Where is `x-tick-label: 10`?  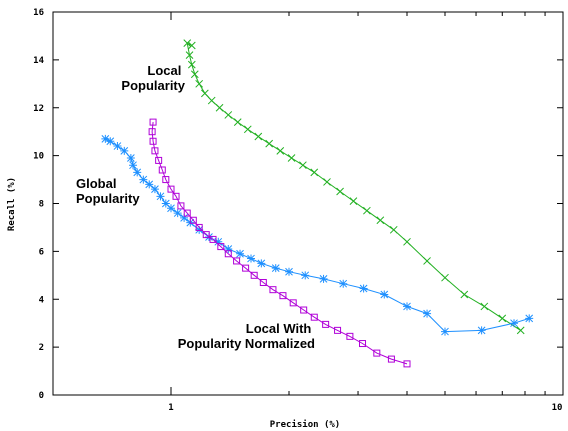 x-tick-label: 10 is located at coordinates (557, 408).